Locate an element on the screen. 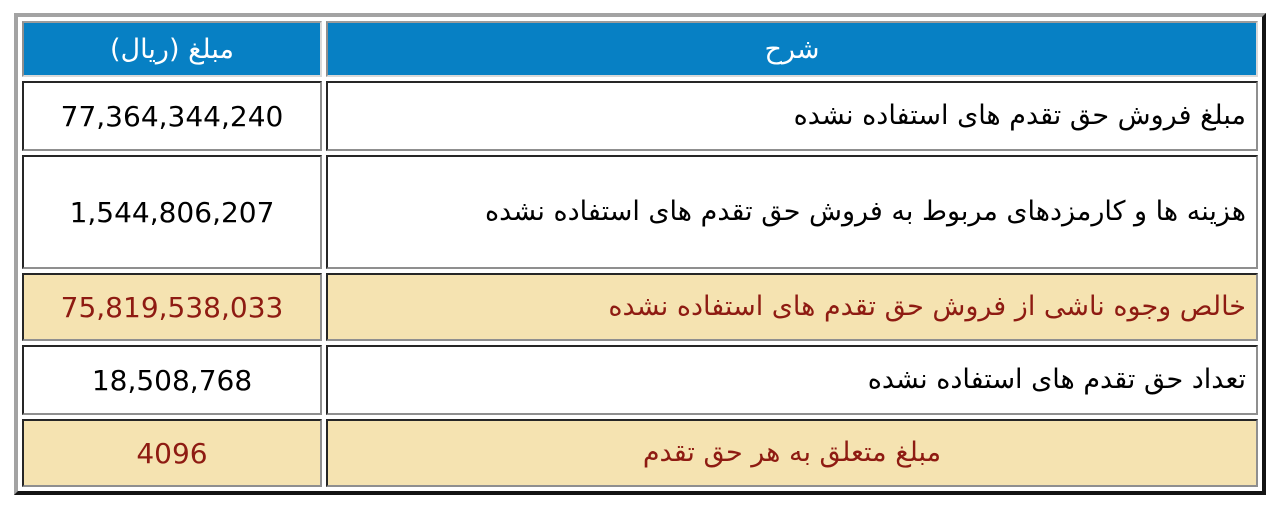  row-amount: 1,544,806,207 is located at coordinates (172, 212).